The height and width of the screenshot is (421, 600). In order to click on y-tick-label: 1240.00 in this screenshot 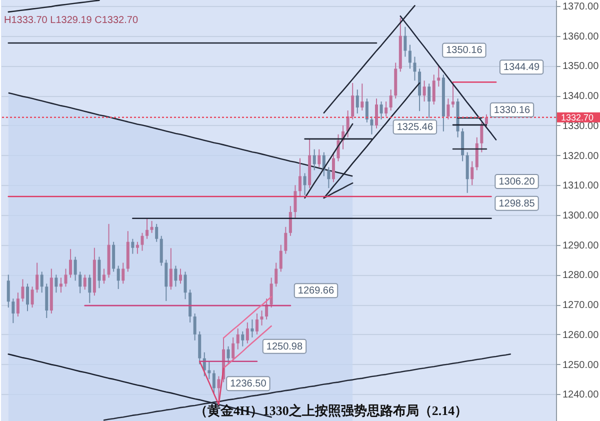, I will do `click(581, 395)`.